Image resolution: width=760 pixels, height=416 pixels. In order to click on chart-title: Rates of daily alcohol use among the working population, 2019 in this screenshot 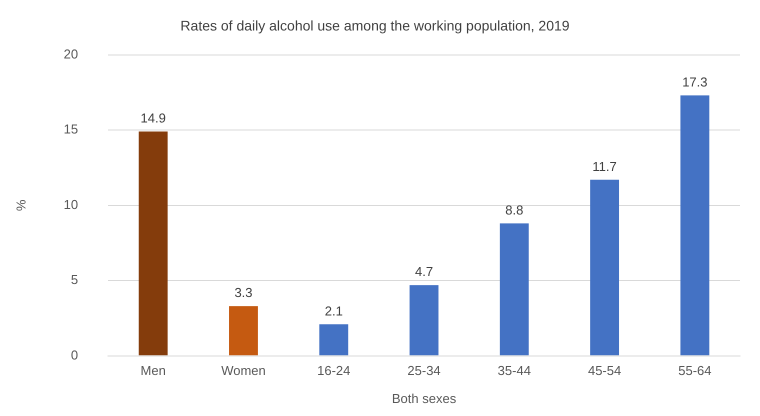, I will do `click(375, 25)`.